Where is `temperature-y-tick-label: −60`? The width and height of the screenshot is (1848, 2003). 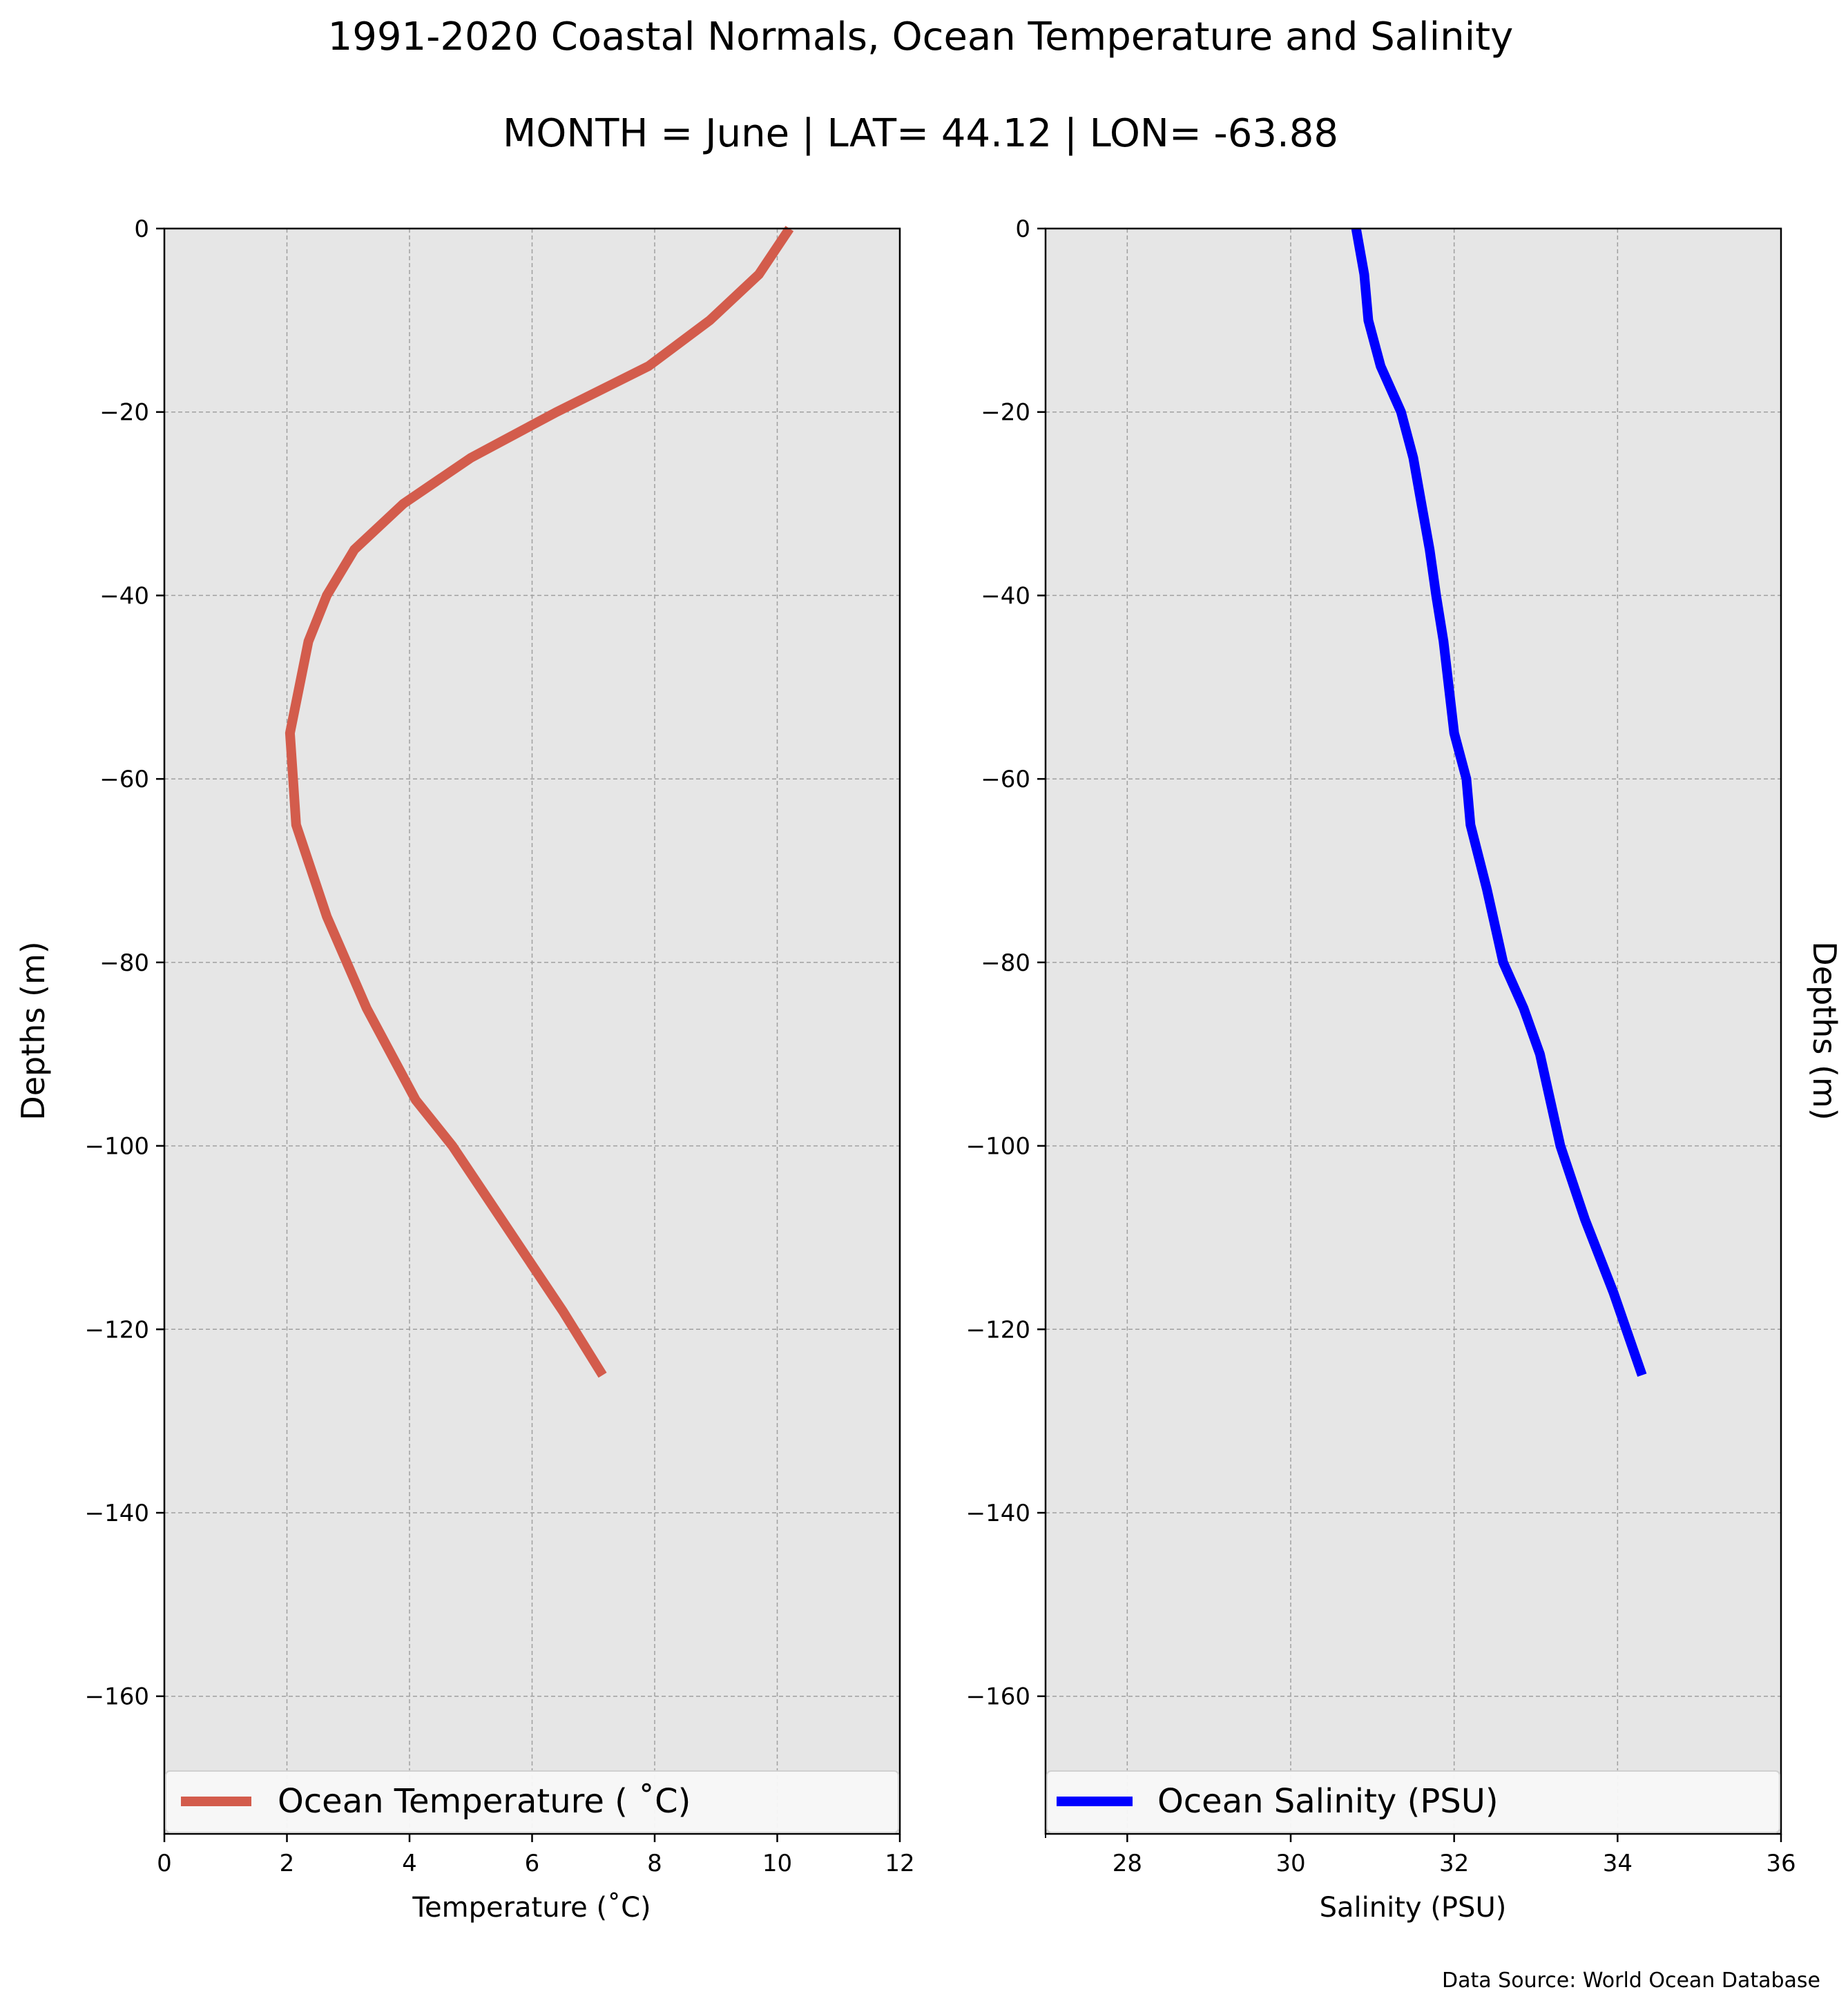
temperature-y-tick-label: −60 is located at coordinates (124, 779).